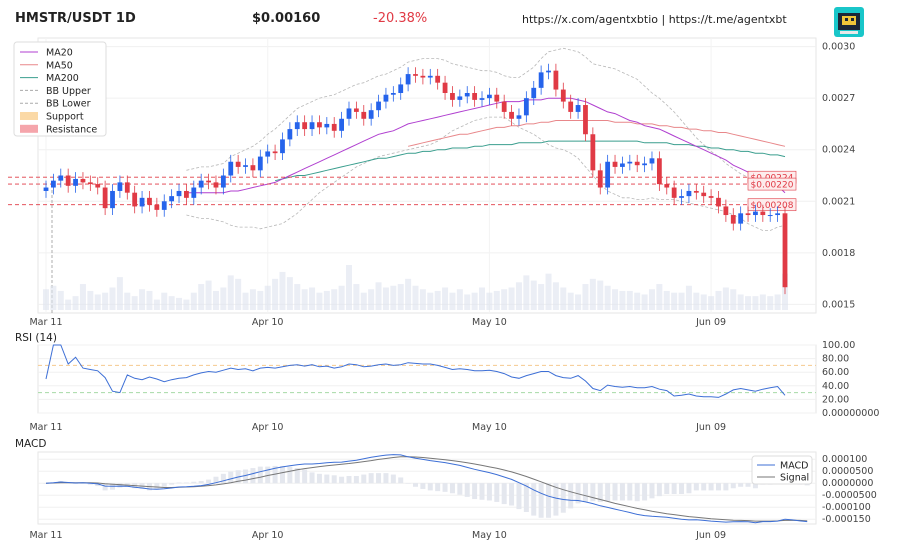  I want to click on rsi-y-tick-label: 20.00, so click(835, 399).